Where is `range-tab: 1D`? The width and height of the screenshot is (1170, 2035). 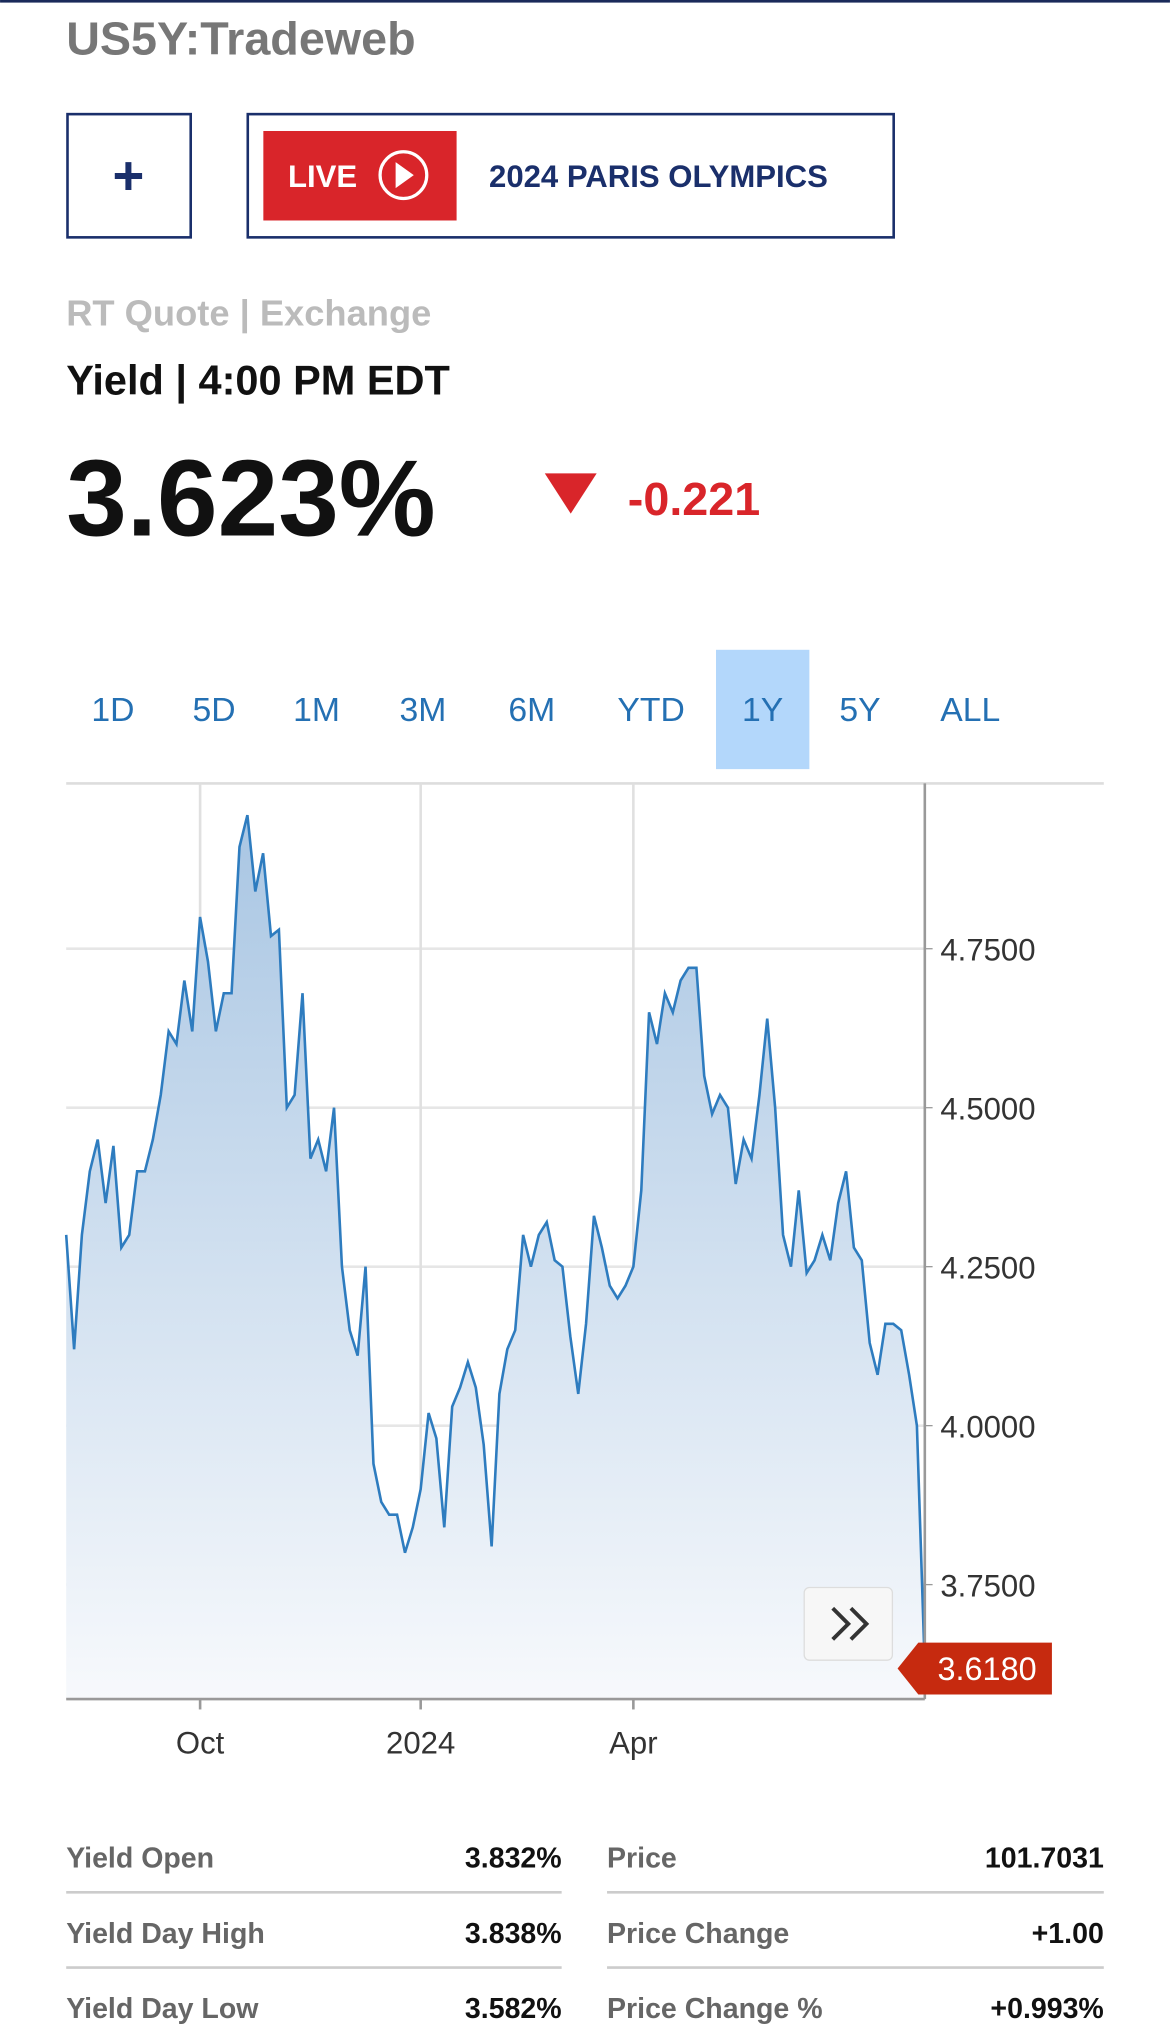
range-tab: 1D is located at coordinates (112, 710).